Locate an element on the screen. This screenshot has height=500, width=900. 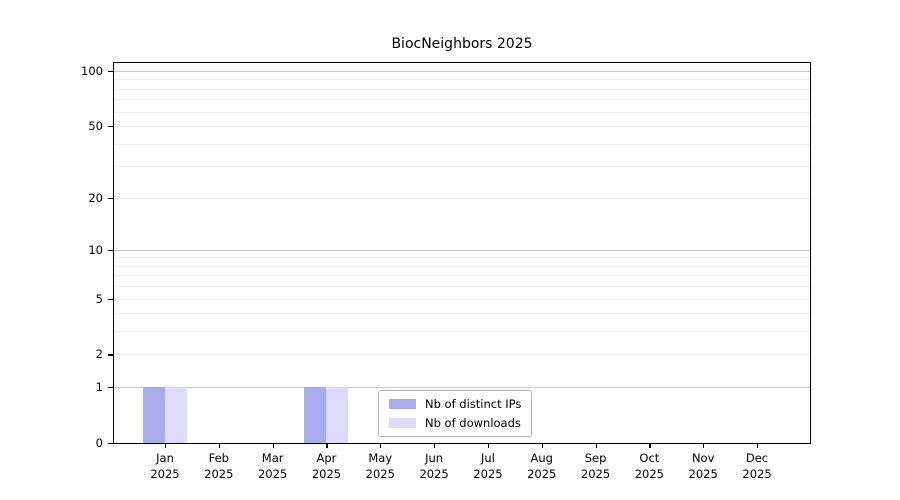
y-tick-label-50: 50 is located at coordinates (95, 126).